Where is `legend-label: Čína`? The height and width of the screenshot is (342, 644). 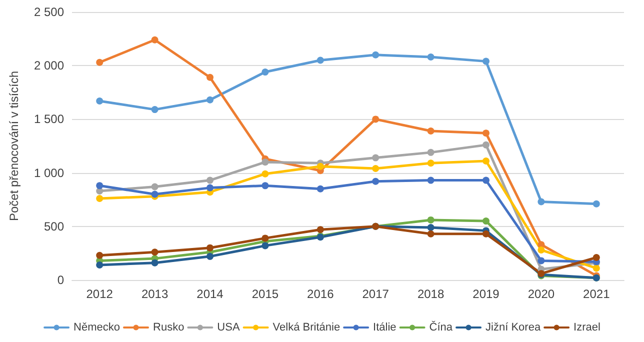
legend-label: Čína is located at coordinates (441, 327).